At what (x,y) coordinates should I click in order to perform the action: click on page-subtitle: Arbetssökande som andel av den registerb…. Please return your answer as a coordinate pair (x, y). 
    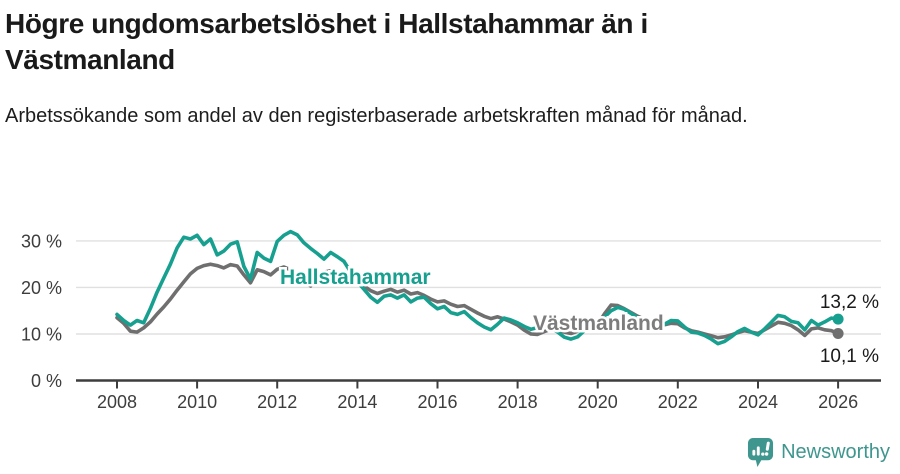
    Looking at the image, I should click on (376, 116).